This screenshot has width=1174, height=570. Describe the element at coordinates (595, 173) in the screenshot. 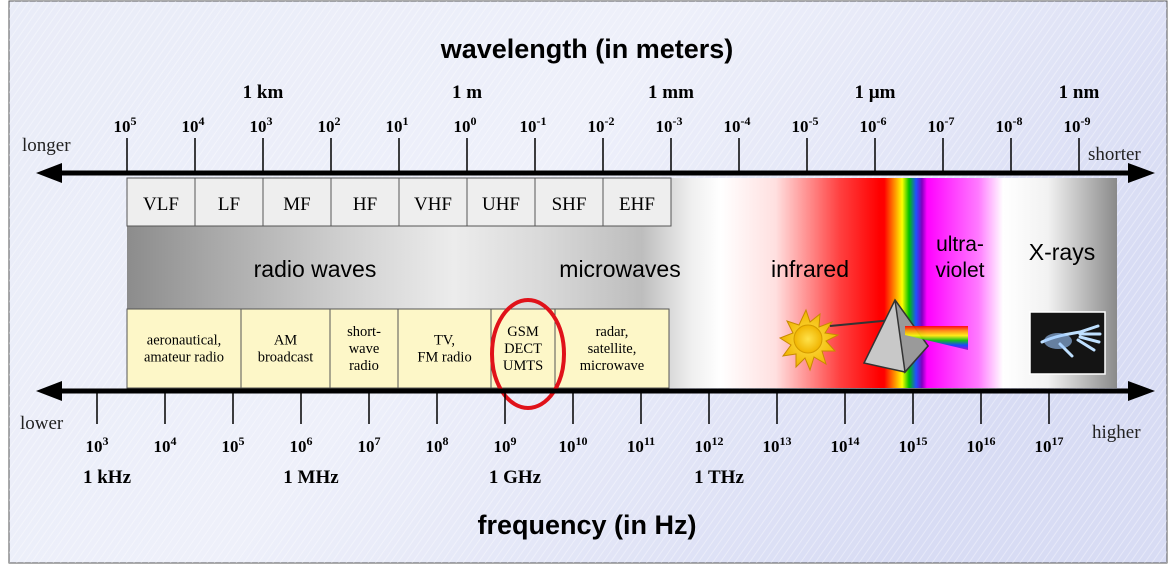

I see `wavelength-axis` at that location.